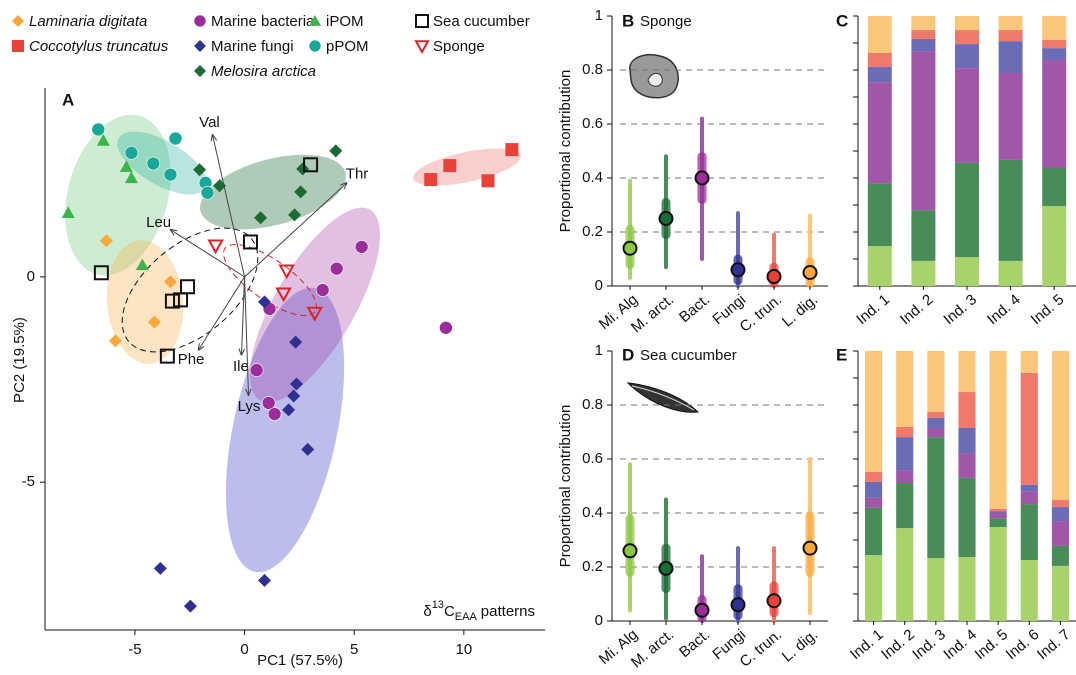  What do you see at coordinates (917, 309) in the screenshot?
I see `x-tick-label: Ind. 2` at bounding box center [917, 309].